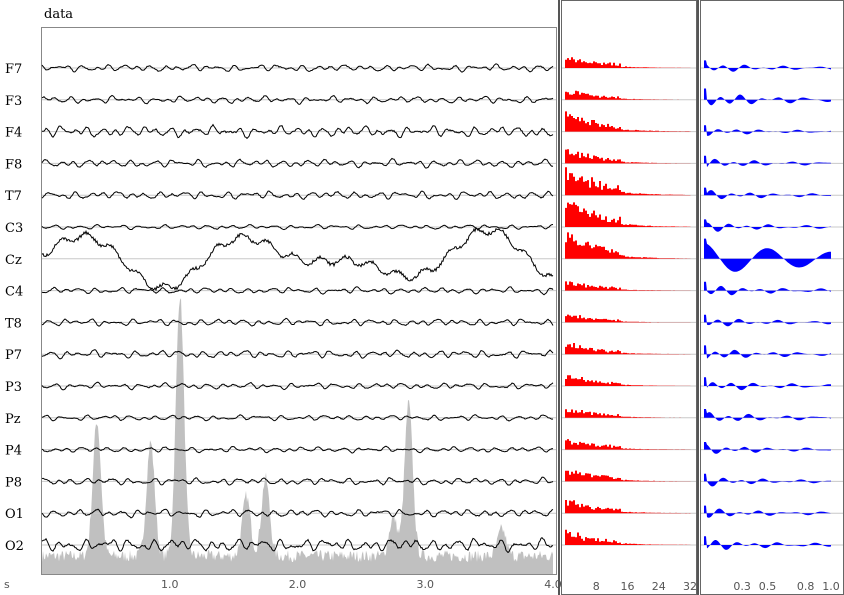 The image size is (844, 595). Describe the element at coordinates (500, 585) in the screenshot. I see `axis-ticks: 1.0 2.0 3.0 4.0 8 16 24 32 0.3 0.5 0.8 1.0` at that location.